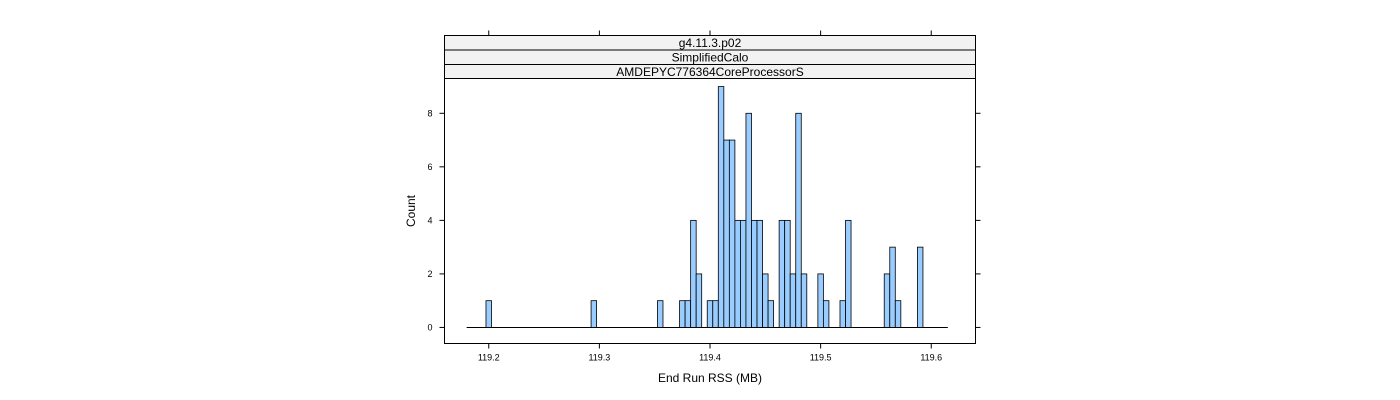 This screenshot has width=1400, height=400. Describe the element at coordinates (429, 274) in the screenshot. I see `y-tick-label: 2` at that location.